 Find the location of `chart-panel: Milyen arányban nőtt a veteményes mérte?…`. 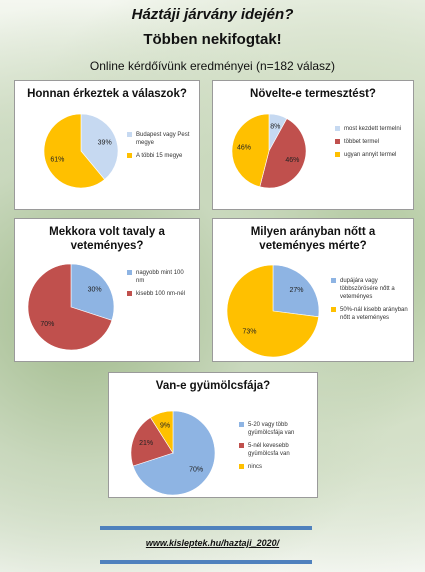

chart-panel: Milyen arányban nőtt a veteményes mérte?… is located at coordinates (313, 290).